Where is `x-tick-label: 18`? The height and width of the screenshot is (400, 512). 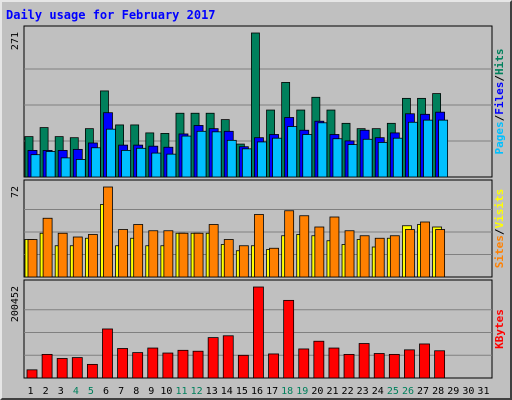
x-tick-label: 18 is located at coordinates (287, 391).